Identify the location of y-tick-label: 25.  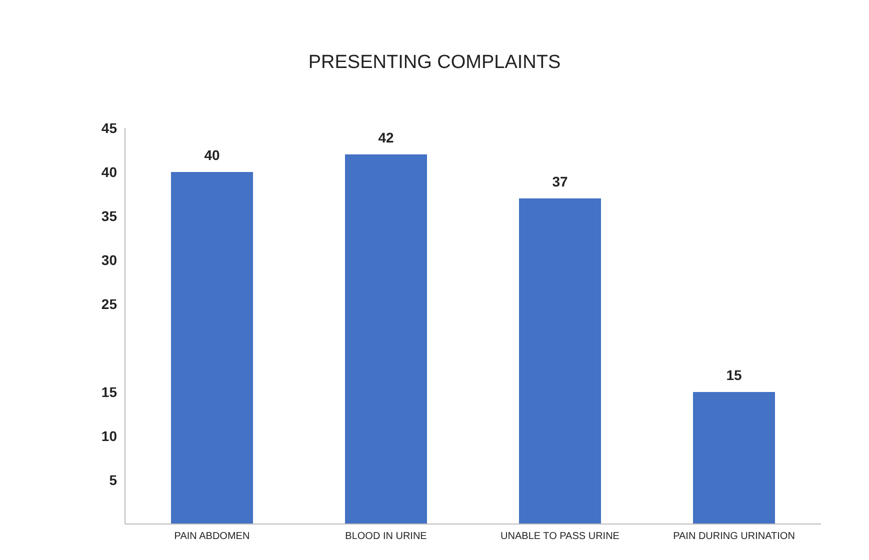
(109, 304).